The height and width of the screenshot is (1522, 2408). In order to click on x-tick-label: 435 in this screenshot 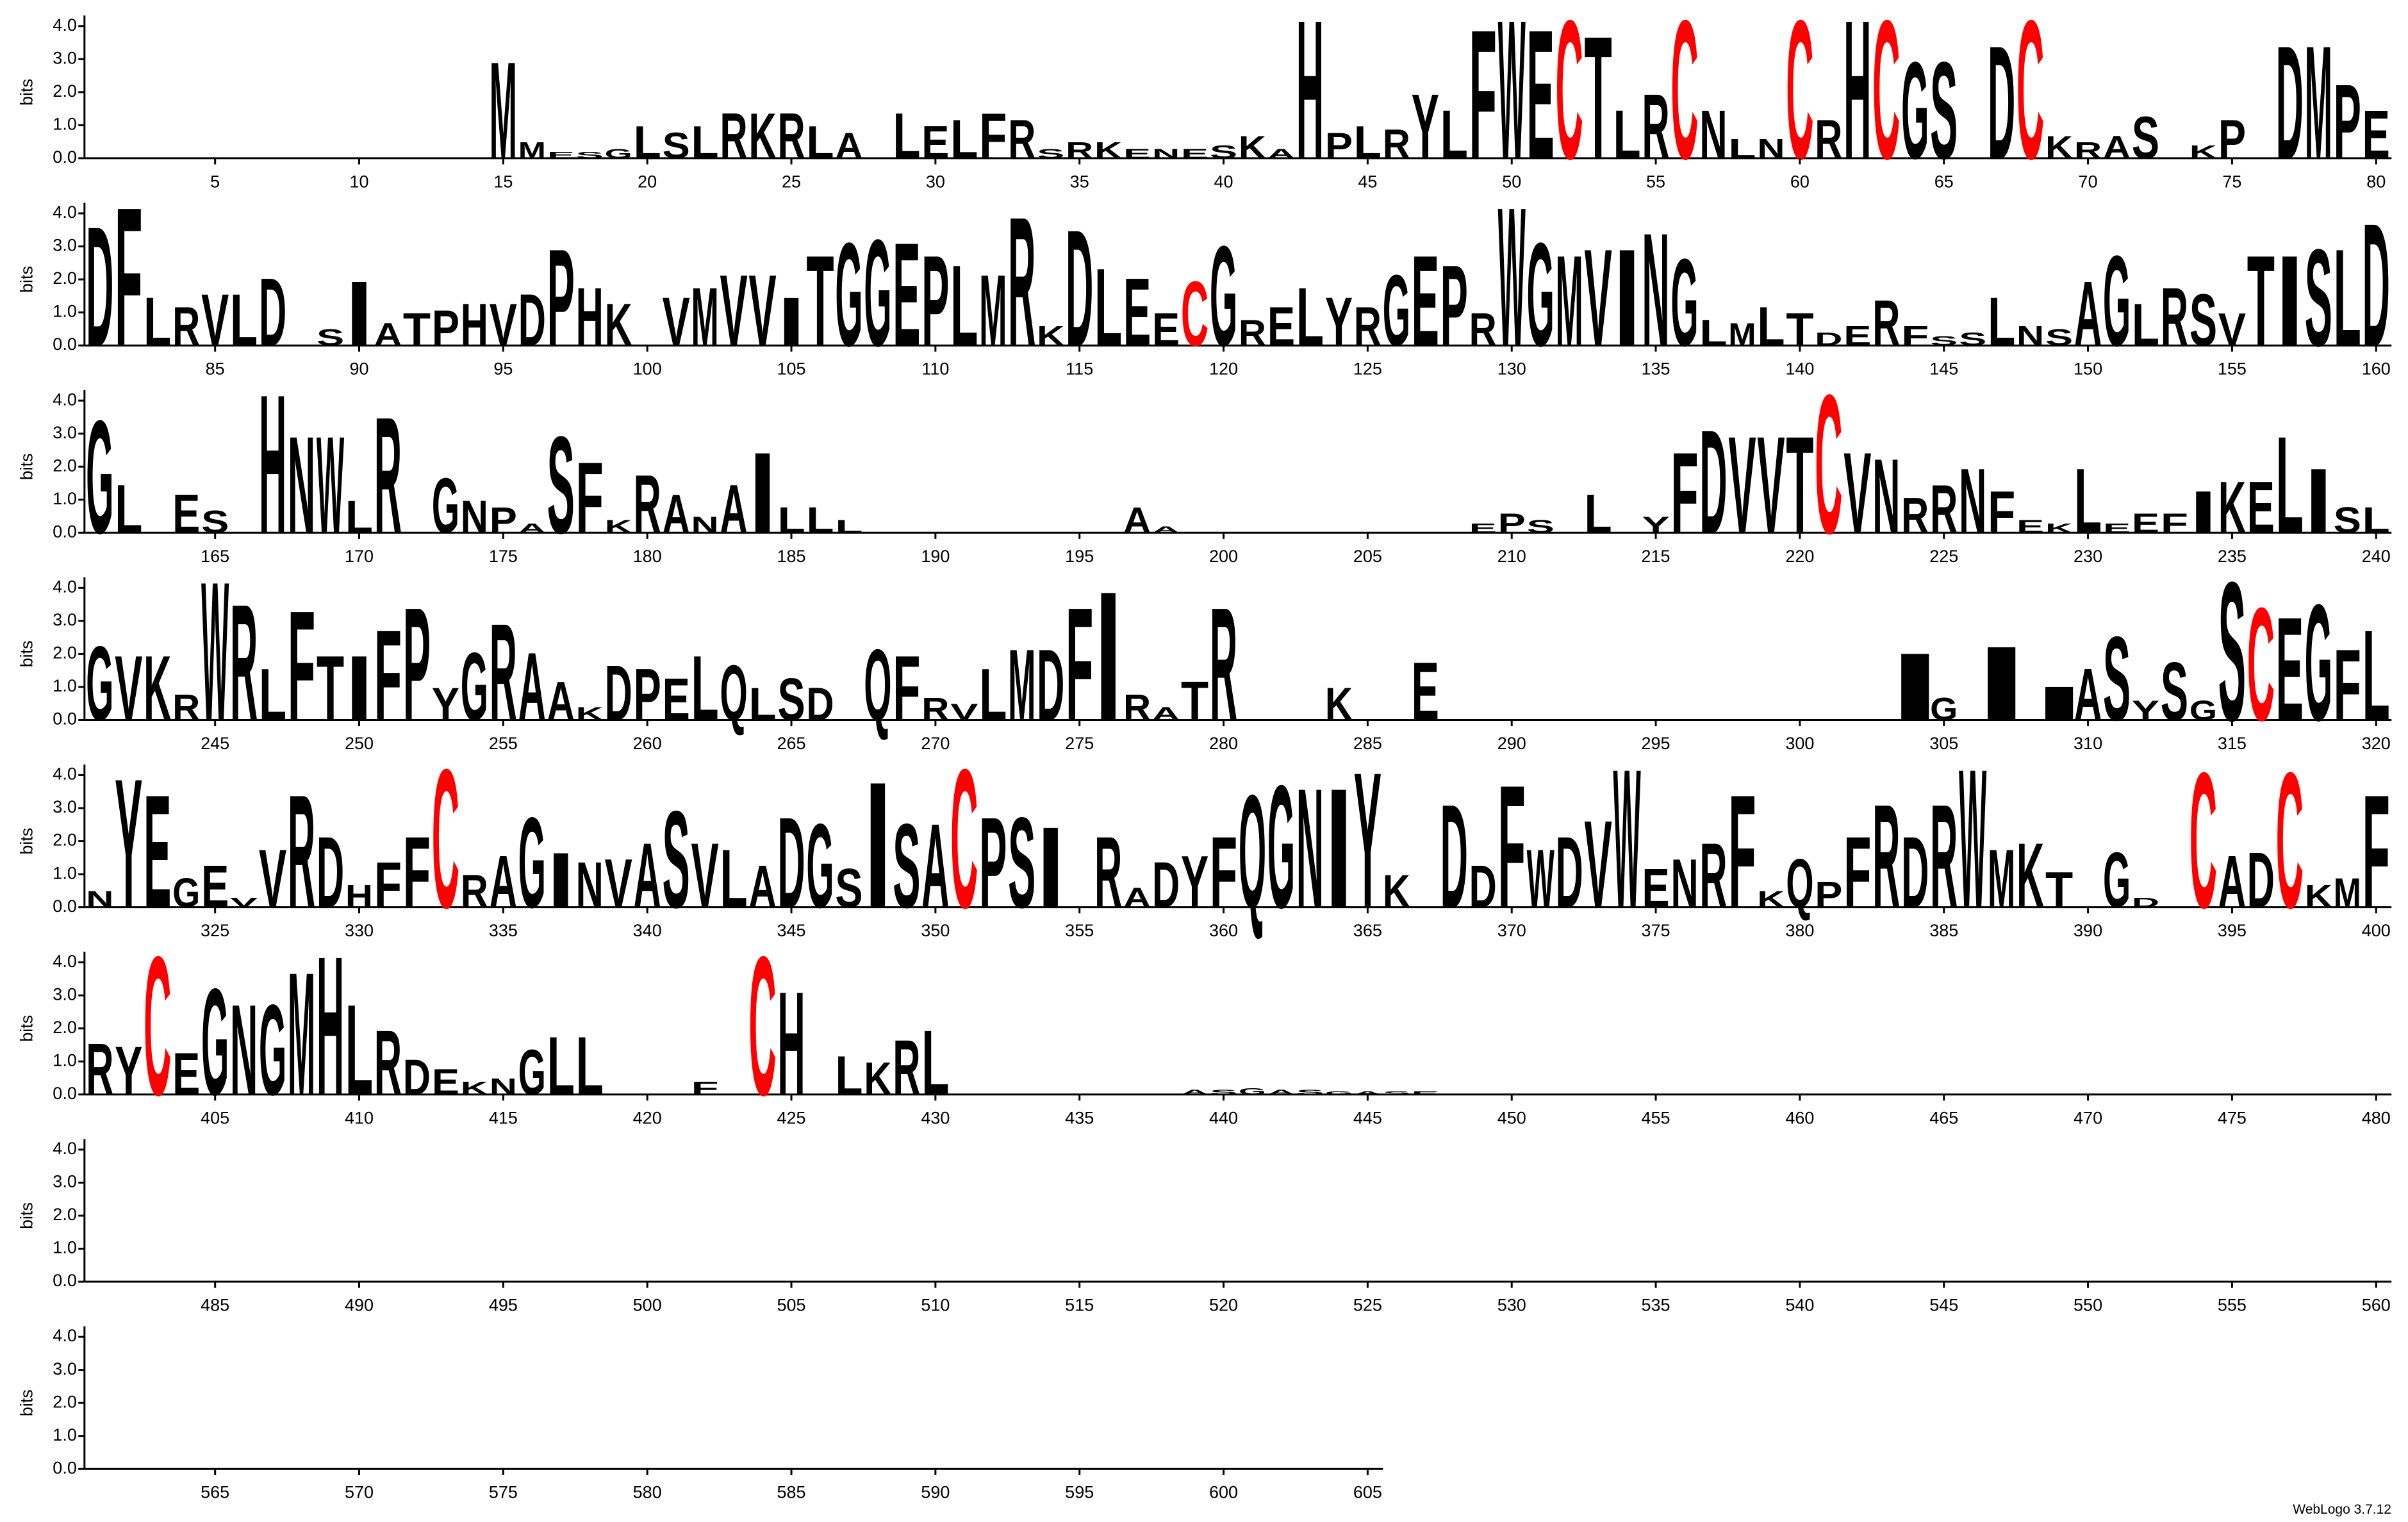, I will do `click(1079, 1117)`.